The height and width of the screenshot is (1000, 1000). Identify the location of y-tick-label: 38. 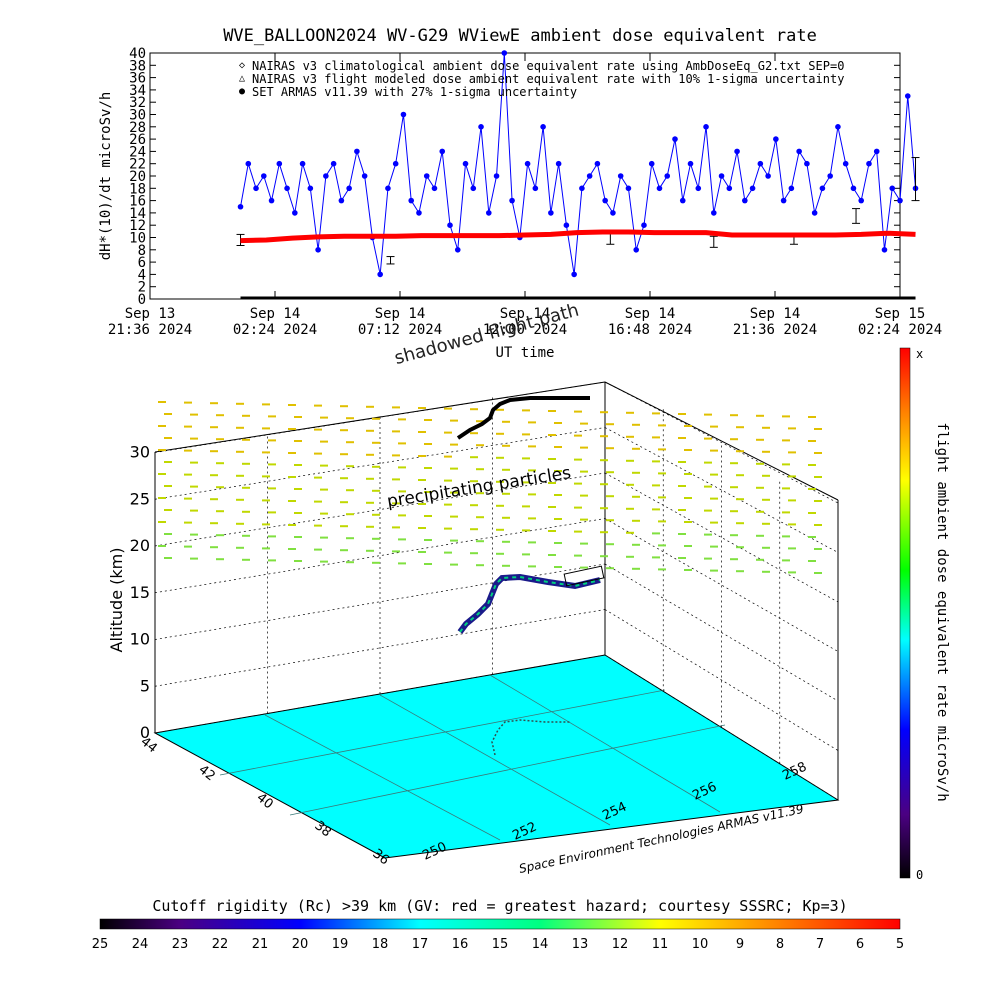
(137, 66).